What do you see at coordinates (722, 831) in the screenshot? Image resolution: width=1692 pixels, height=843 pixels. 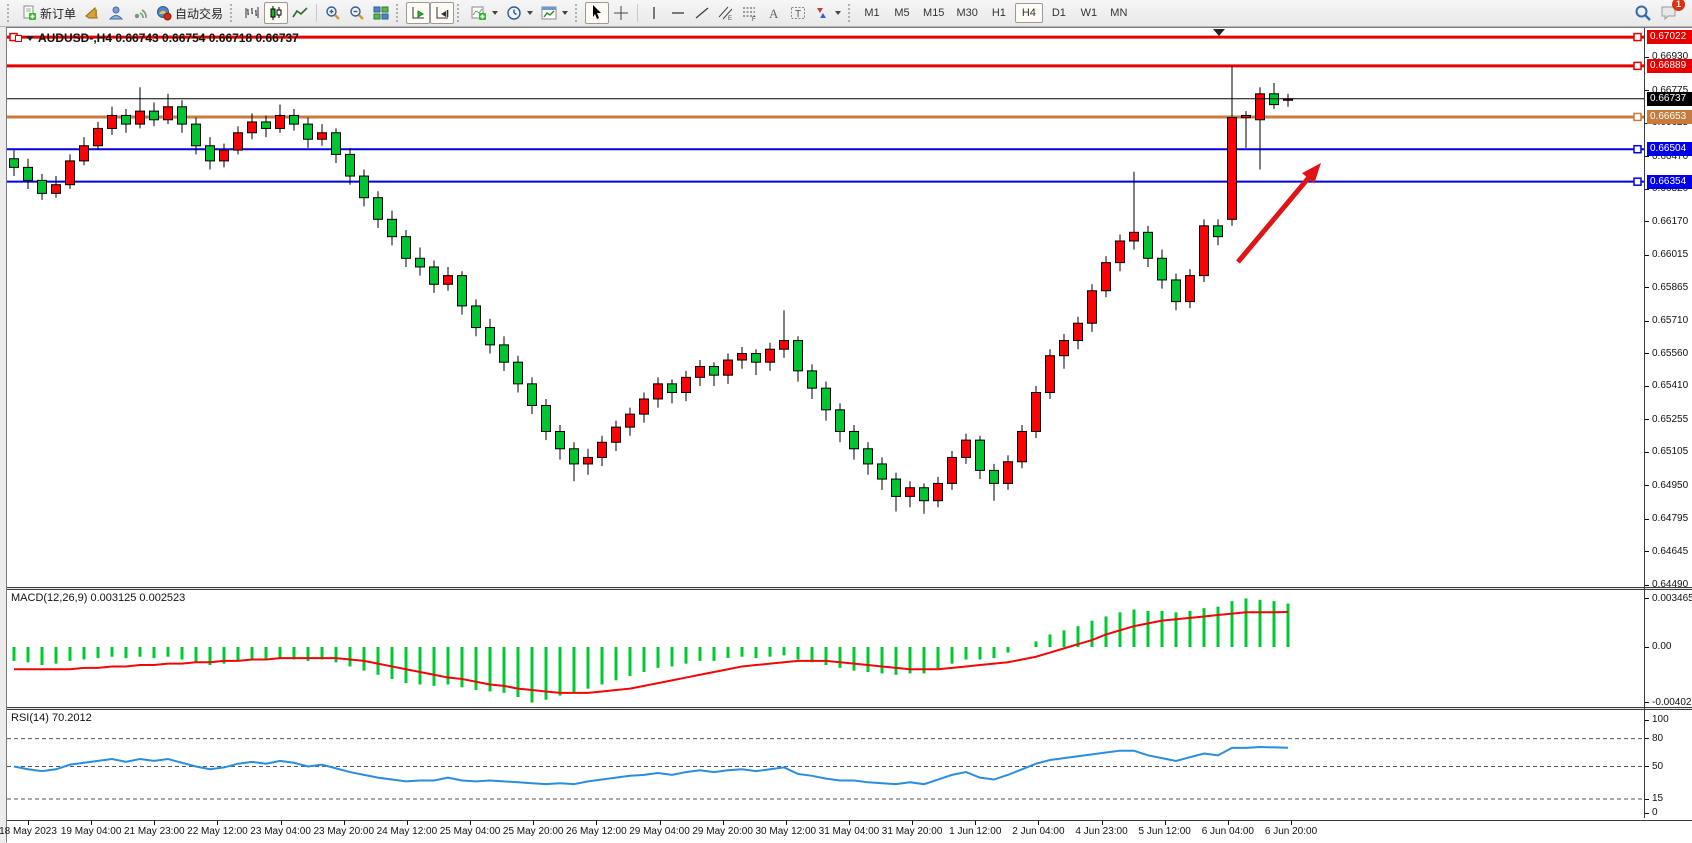 I see `time-label: 29 May 20:00` at bounding box center [722, 831].